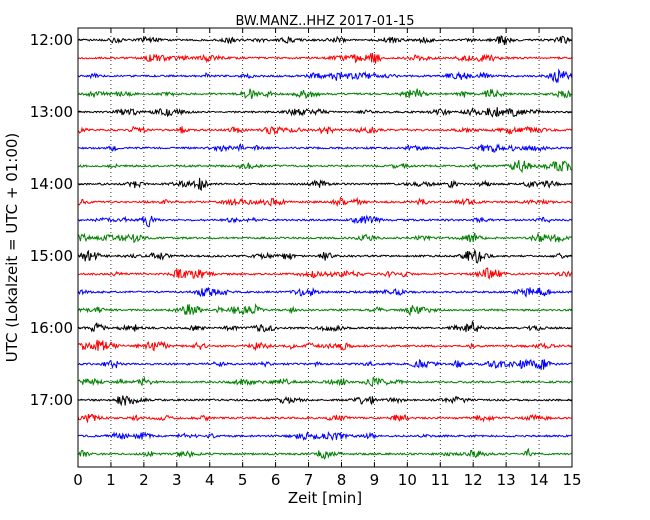 The height and width of the screenshot is (520, 650). What do you see at coordinates (51, 40) in the screenshot?
I see `y-tick-label: 12:00` at bounding box center [51, 40].